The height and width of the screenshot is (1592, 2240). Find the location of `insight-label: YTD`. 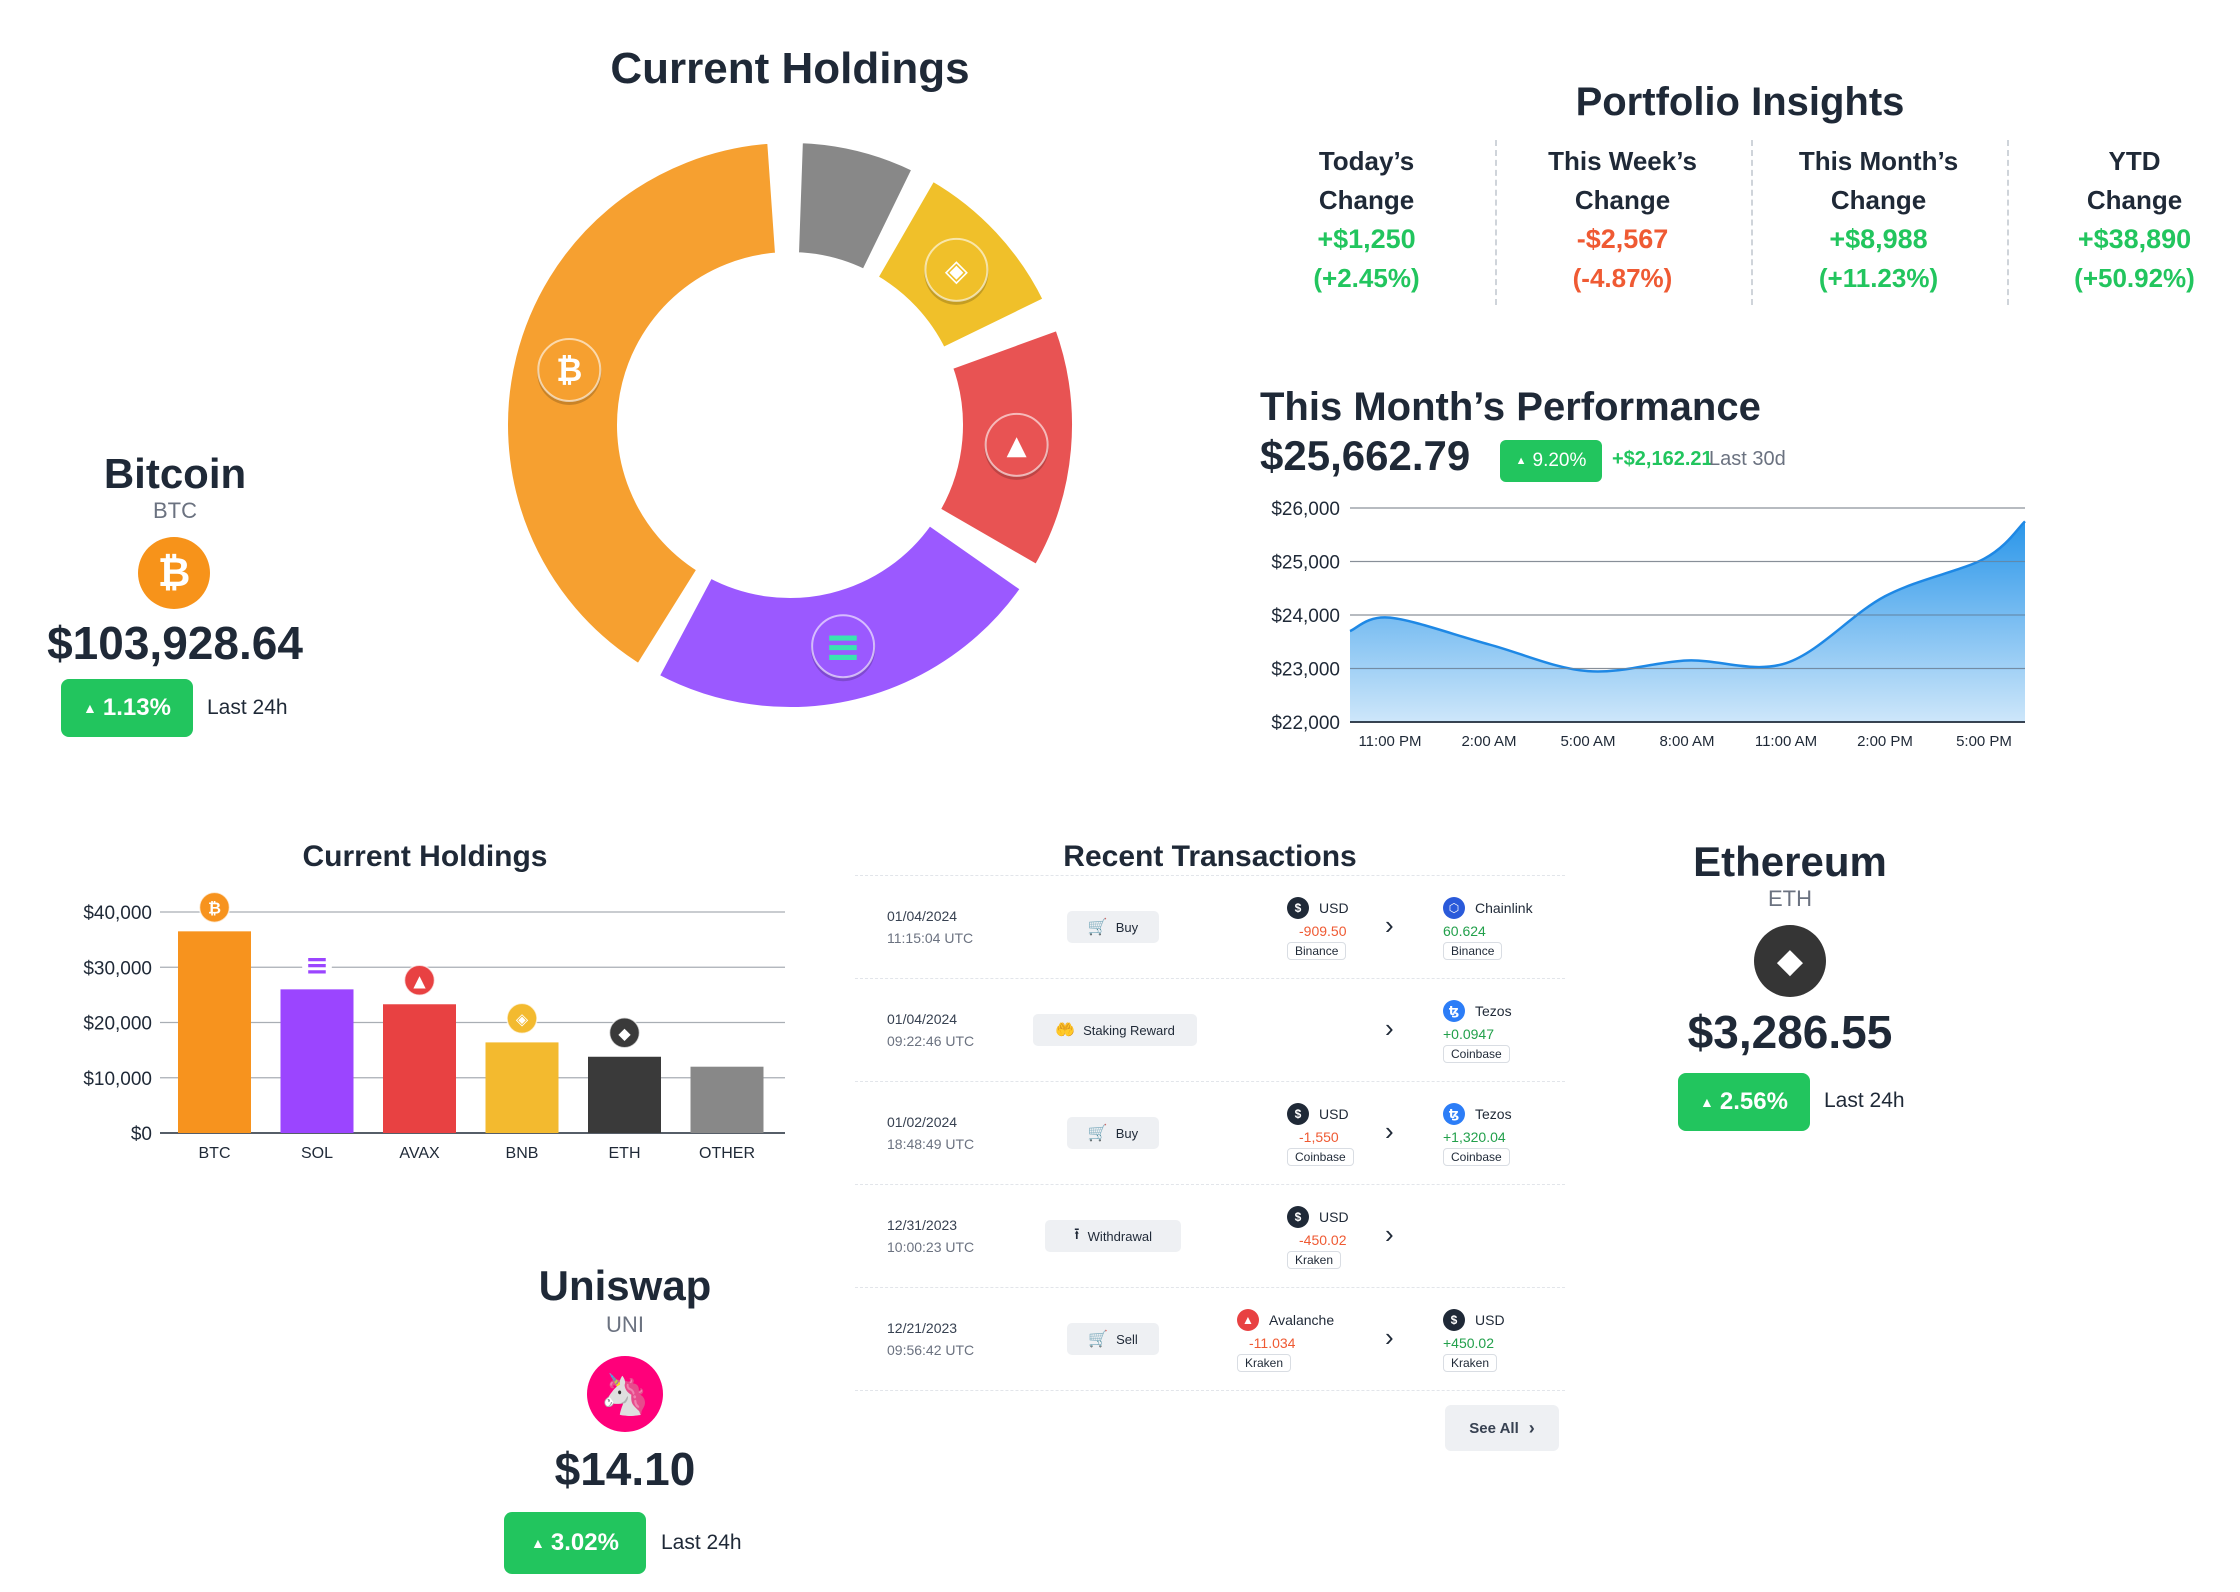

insight-label: YTD is located at coordinates (2134, 161).